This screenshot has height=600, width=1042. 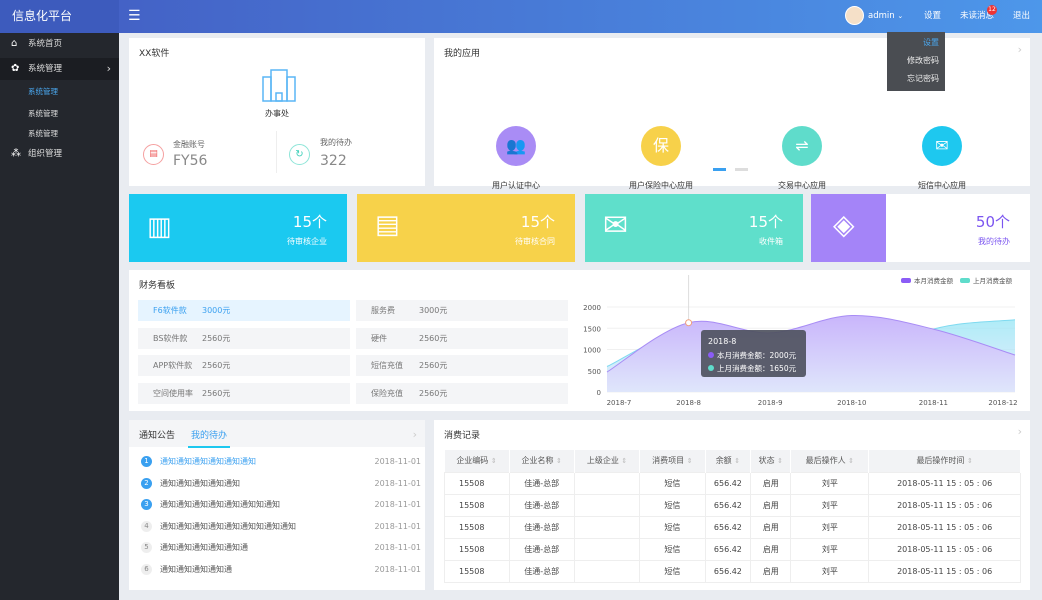 What do you see at coordinates (134, 16) in the screenshot?
I see `menu-toggle-icon: ☰` at bounding box center [134, 16].